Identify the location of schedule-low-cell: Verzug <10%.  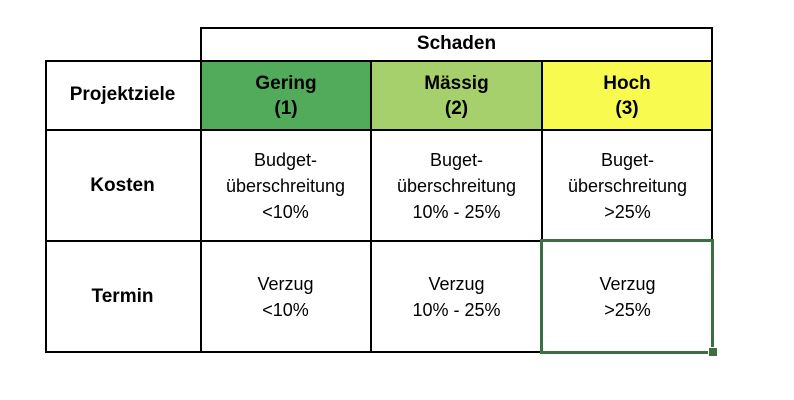
(285, 297).